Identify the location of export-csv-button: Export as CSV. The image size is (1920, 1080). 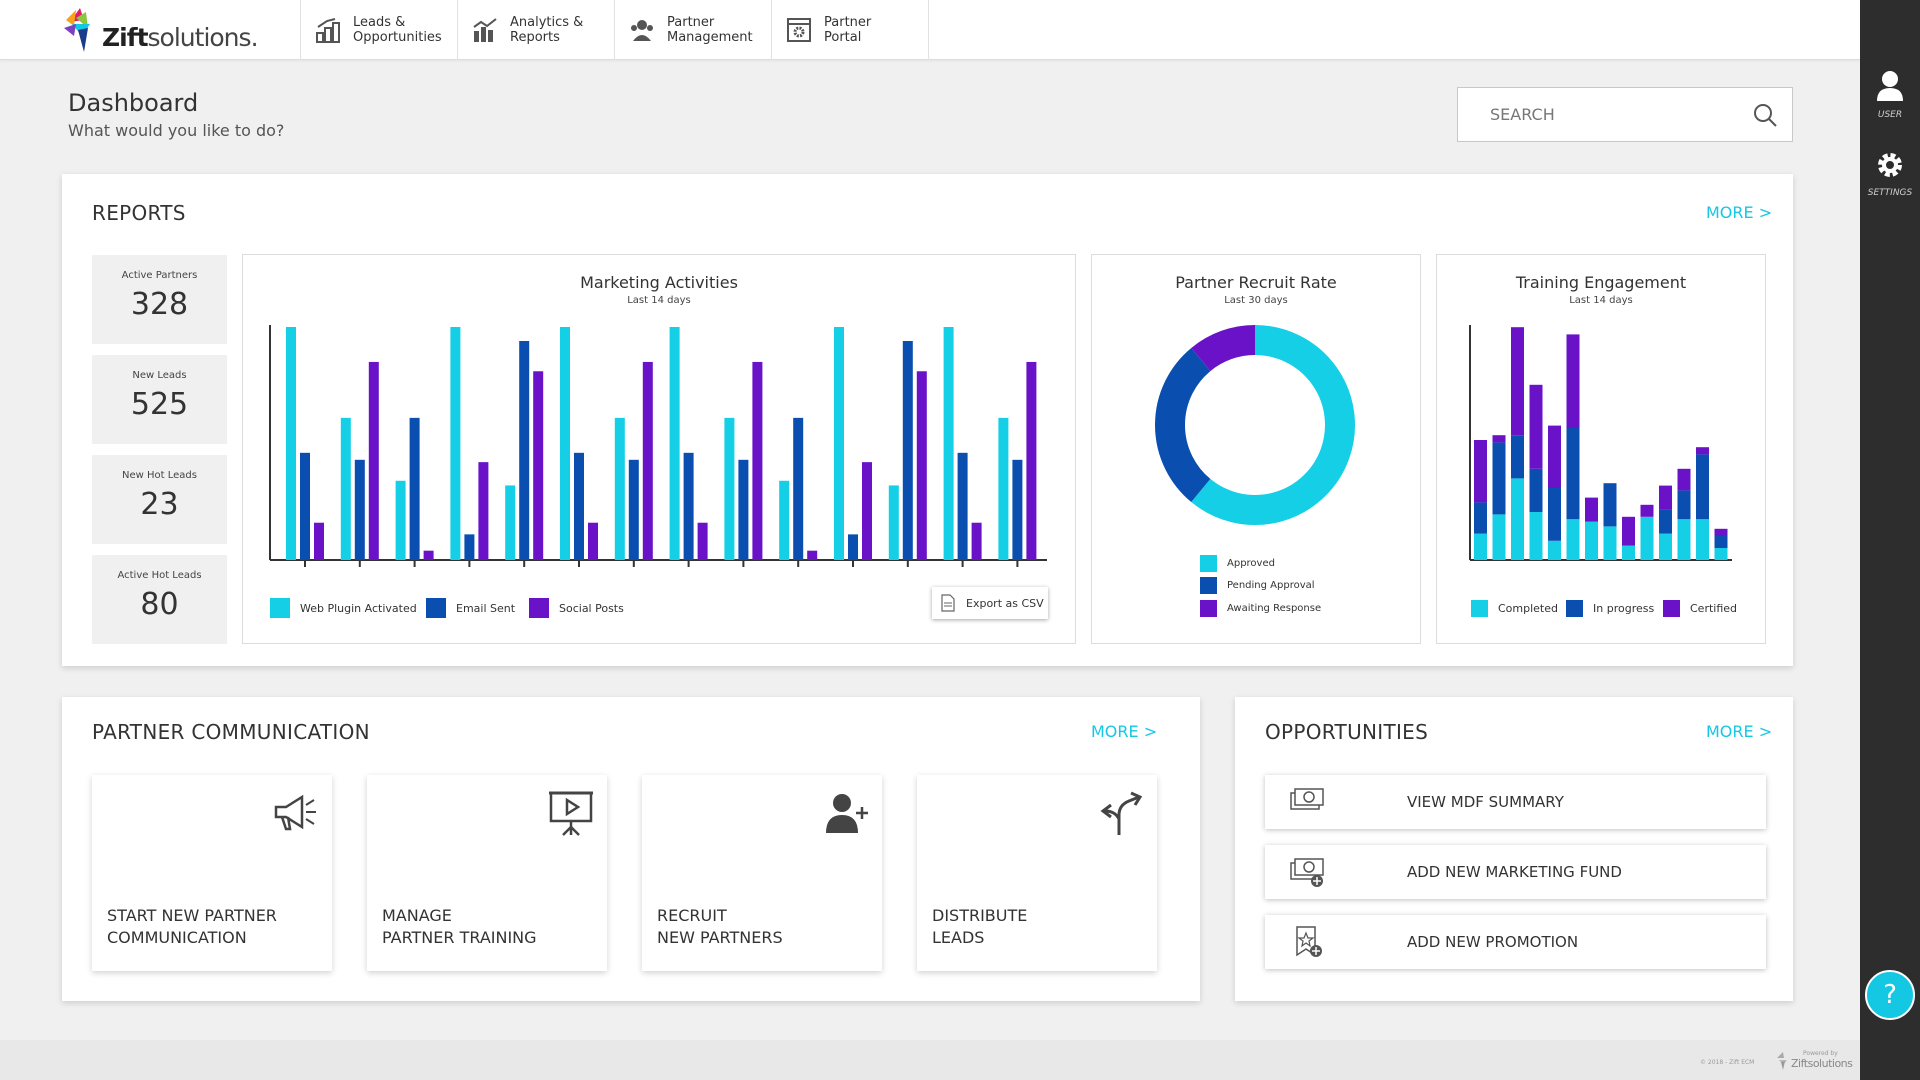
(990, 603).